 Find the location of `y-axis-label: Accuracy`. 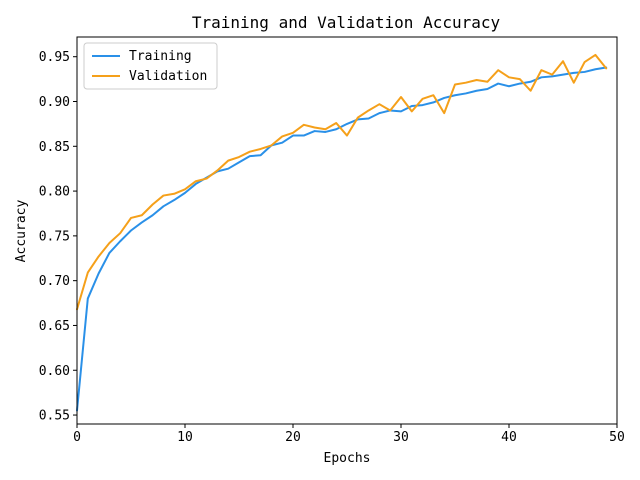

y-axis-label: Accuracy is located at coordinates (21, 231).